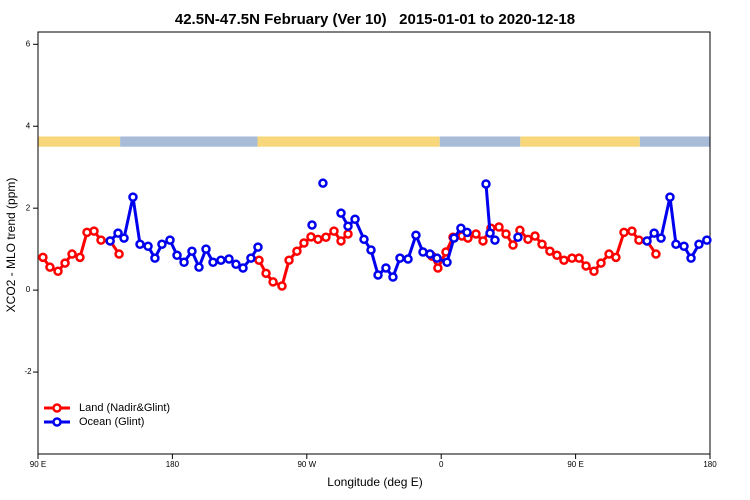  I want to click on y-tick-label: 4, so click(28, 125).